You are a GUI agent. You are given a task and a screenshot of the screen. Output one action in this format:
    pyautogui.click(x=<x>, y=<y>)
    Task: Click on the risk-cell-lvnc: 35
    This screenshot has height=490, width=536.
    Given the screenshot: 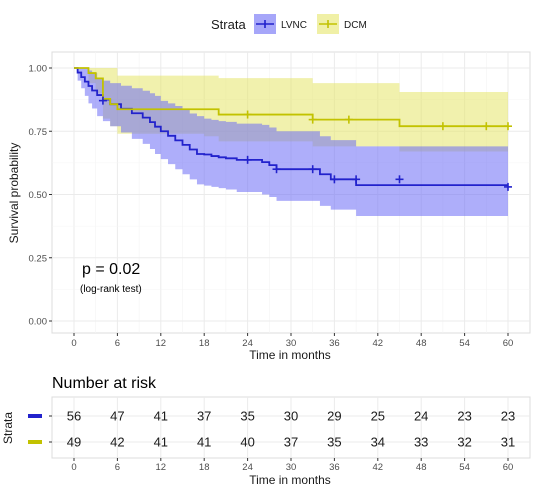 What is the action you would take?
    pyautogui.click(x=247, y=416)
    